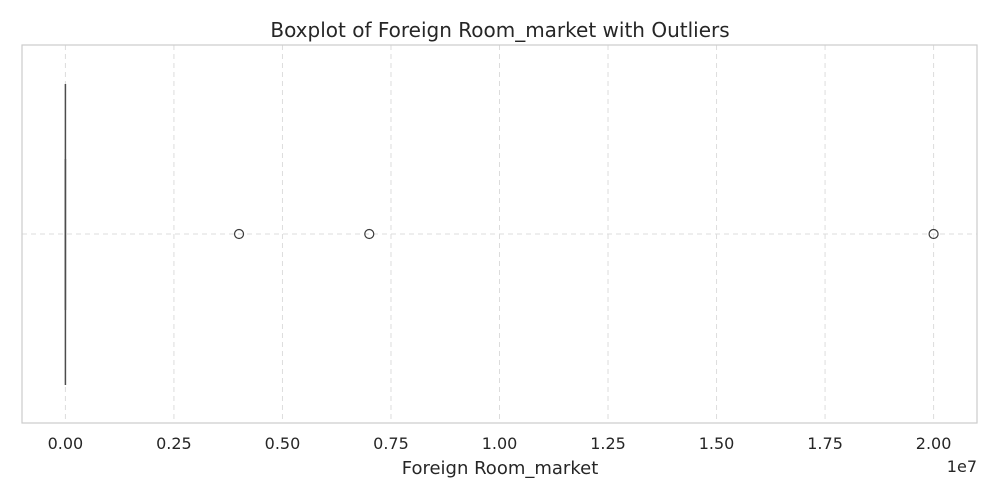 This screenshot has height=500, width=1000. Describe the element at coordinates (391, 443) in the screenshot. I see `x-tick-label-3: 0.75` at that location.